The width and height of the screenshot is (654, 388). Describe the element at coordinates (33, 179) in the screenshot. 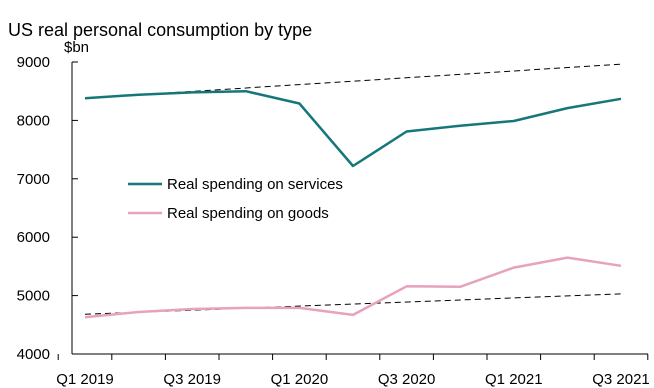

I see `y-tick-label: 7000` at that location.